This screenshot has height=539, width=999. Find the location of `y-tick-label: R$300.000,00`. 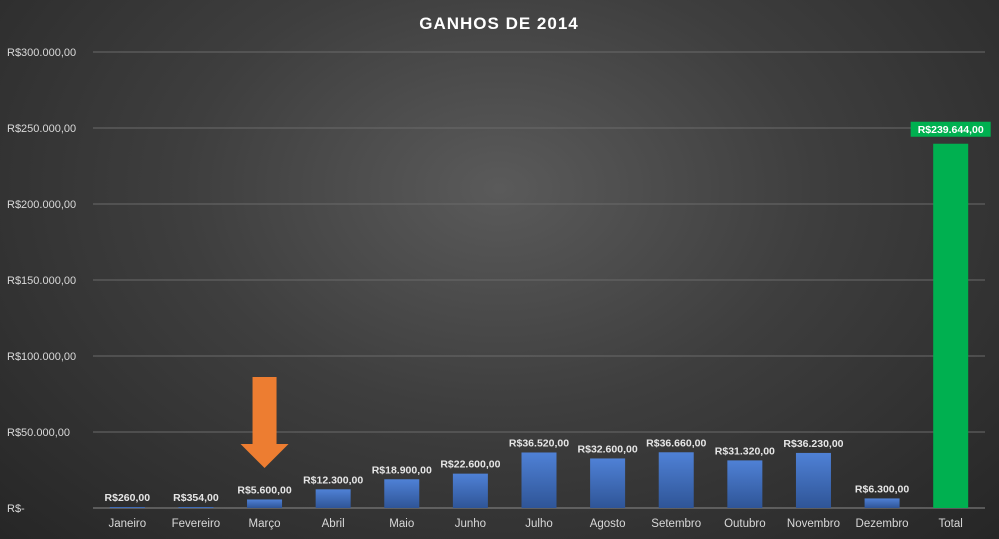

y-tick-label: R$300.000,00 is located at coordinates (41, 53).